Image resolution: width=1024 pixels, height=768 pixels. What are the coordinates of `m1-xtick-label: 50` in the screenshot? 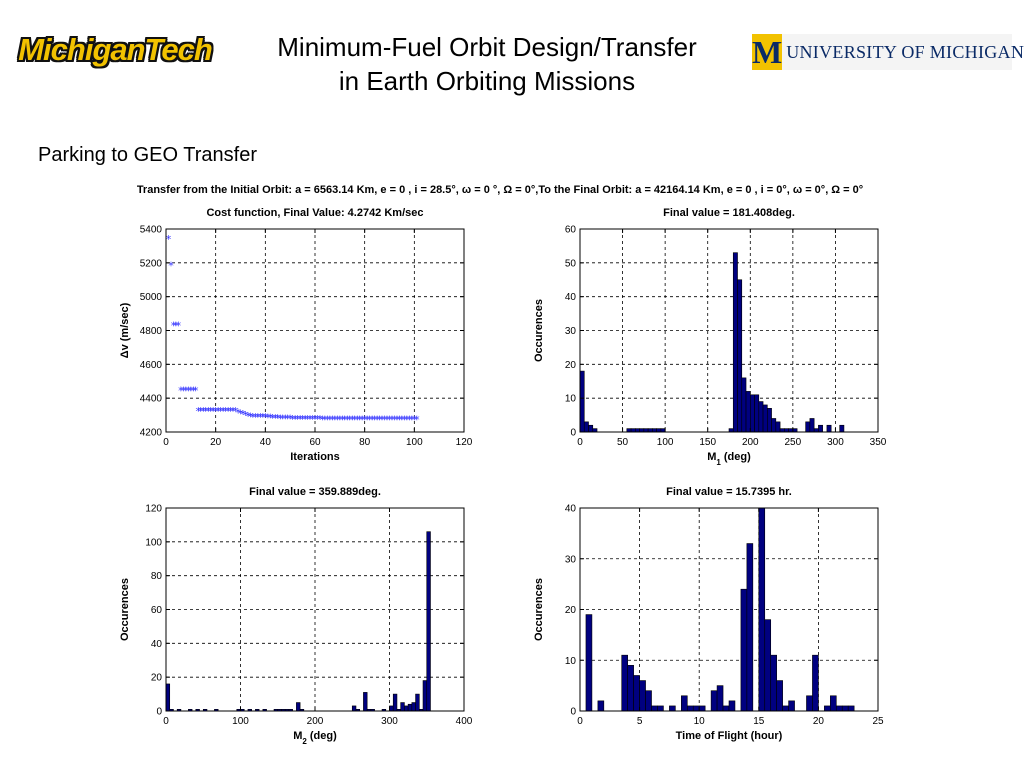 It's located at (623, 442).